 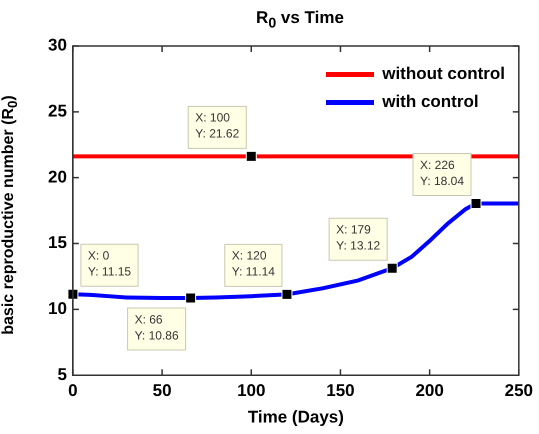 What do you see at coordinates (519, 390) in the screenshot?
I see `x-tick-label: 250` at bounding box center [519, 390].